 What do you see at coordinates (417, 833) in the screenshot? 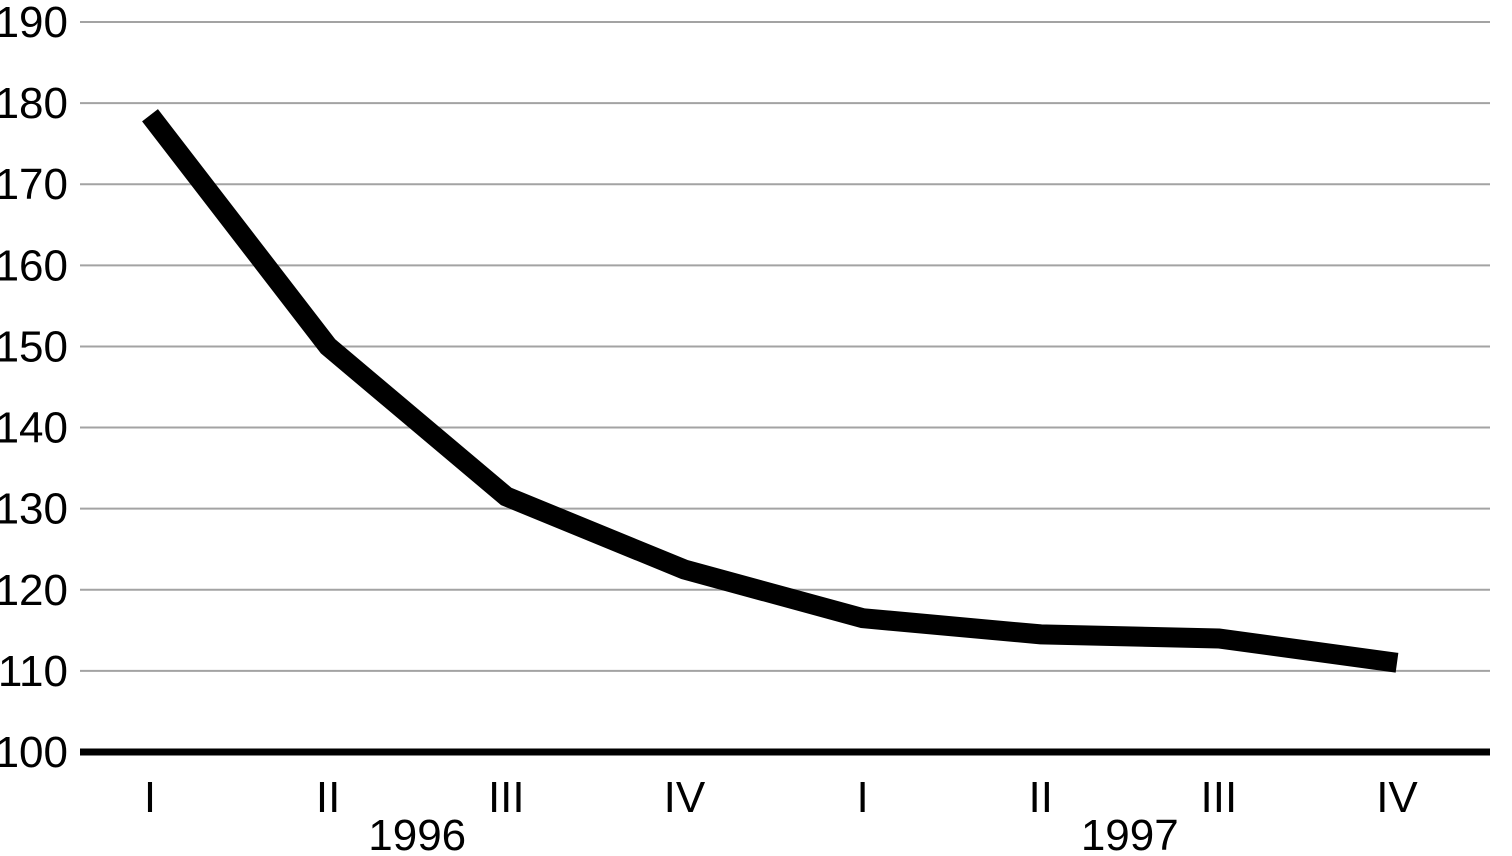
I see `year-label: 1996` at bounding box center [417, 833].